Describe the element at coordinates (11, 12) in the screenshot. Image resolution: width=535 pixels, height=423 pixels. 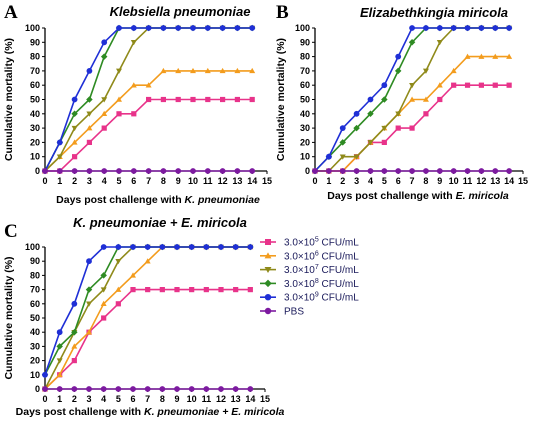
I see `panel-letter: A` at that location.